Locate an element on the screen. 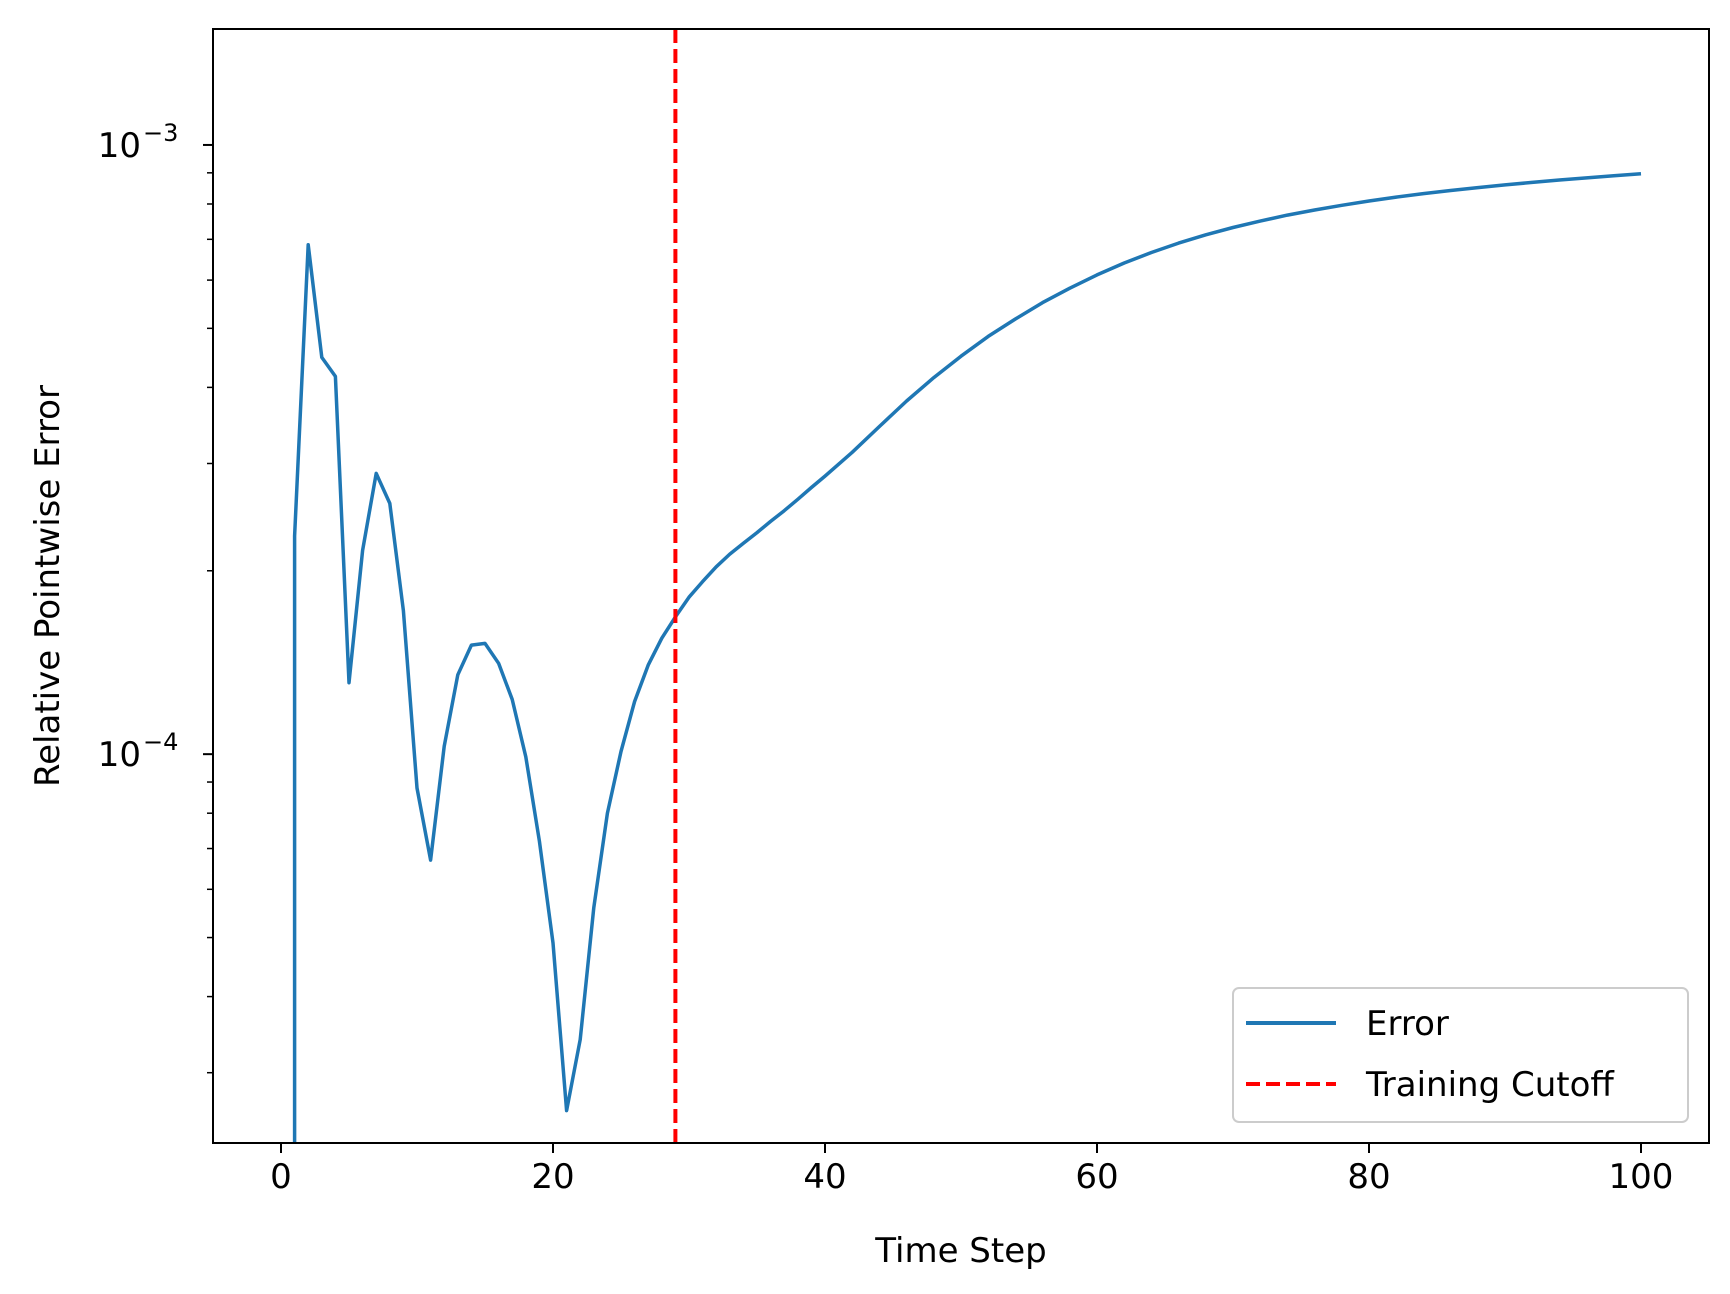 This screenshot has width=1730, height=1294. x-axis-label: Time Step is located at coordinates (960, 1251).